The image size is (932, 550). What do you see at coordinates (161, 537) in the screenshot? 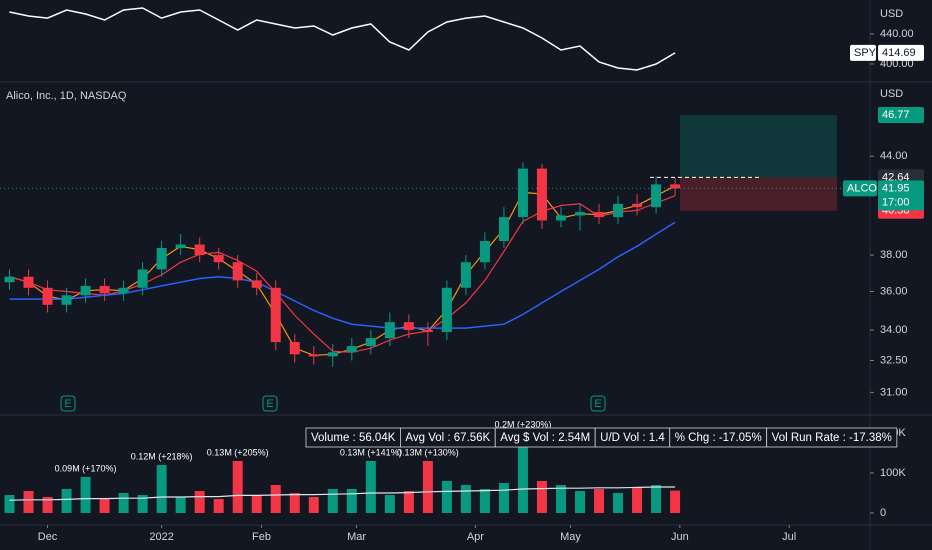
I see `x-tick-label: 2022` at bounding box center [161, 537].